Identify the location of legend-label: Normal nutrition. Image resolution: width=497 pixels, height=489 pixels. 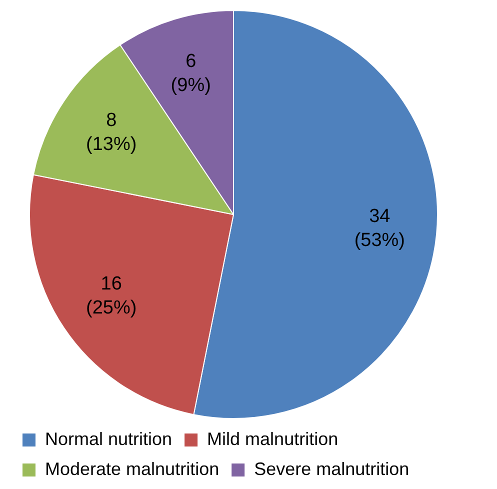
(108, 438).